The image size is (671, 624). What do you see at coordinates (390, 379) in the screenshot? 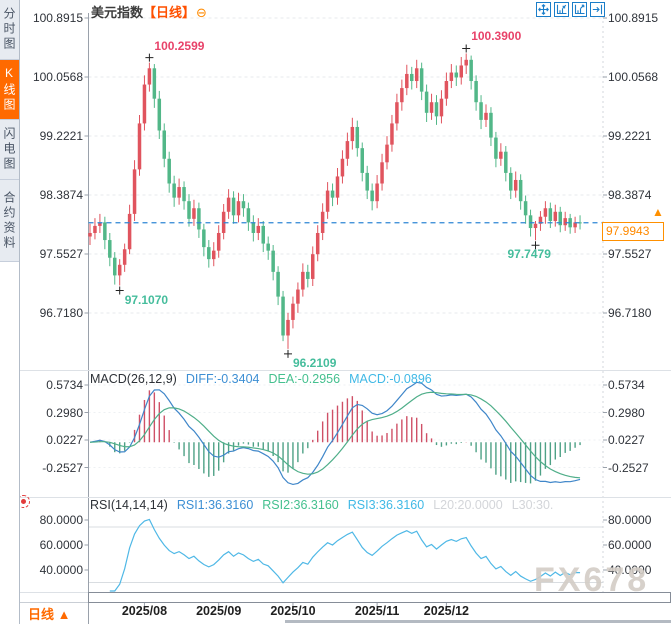
I see `macd-legend-item: MACD:-0.0896` at bounding box center [390, 379].